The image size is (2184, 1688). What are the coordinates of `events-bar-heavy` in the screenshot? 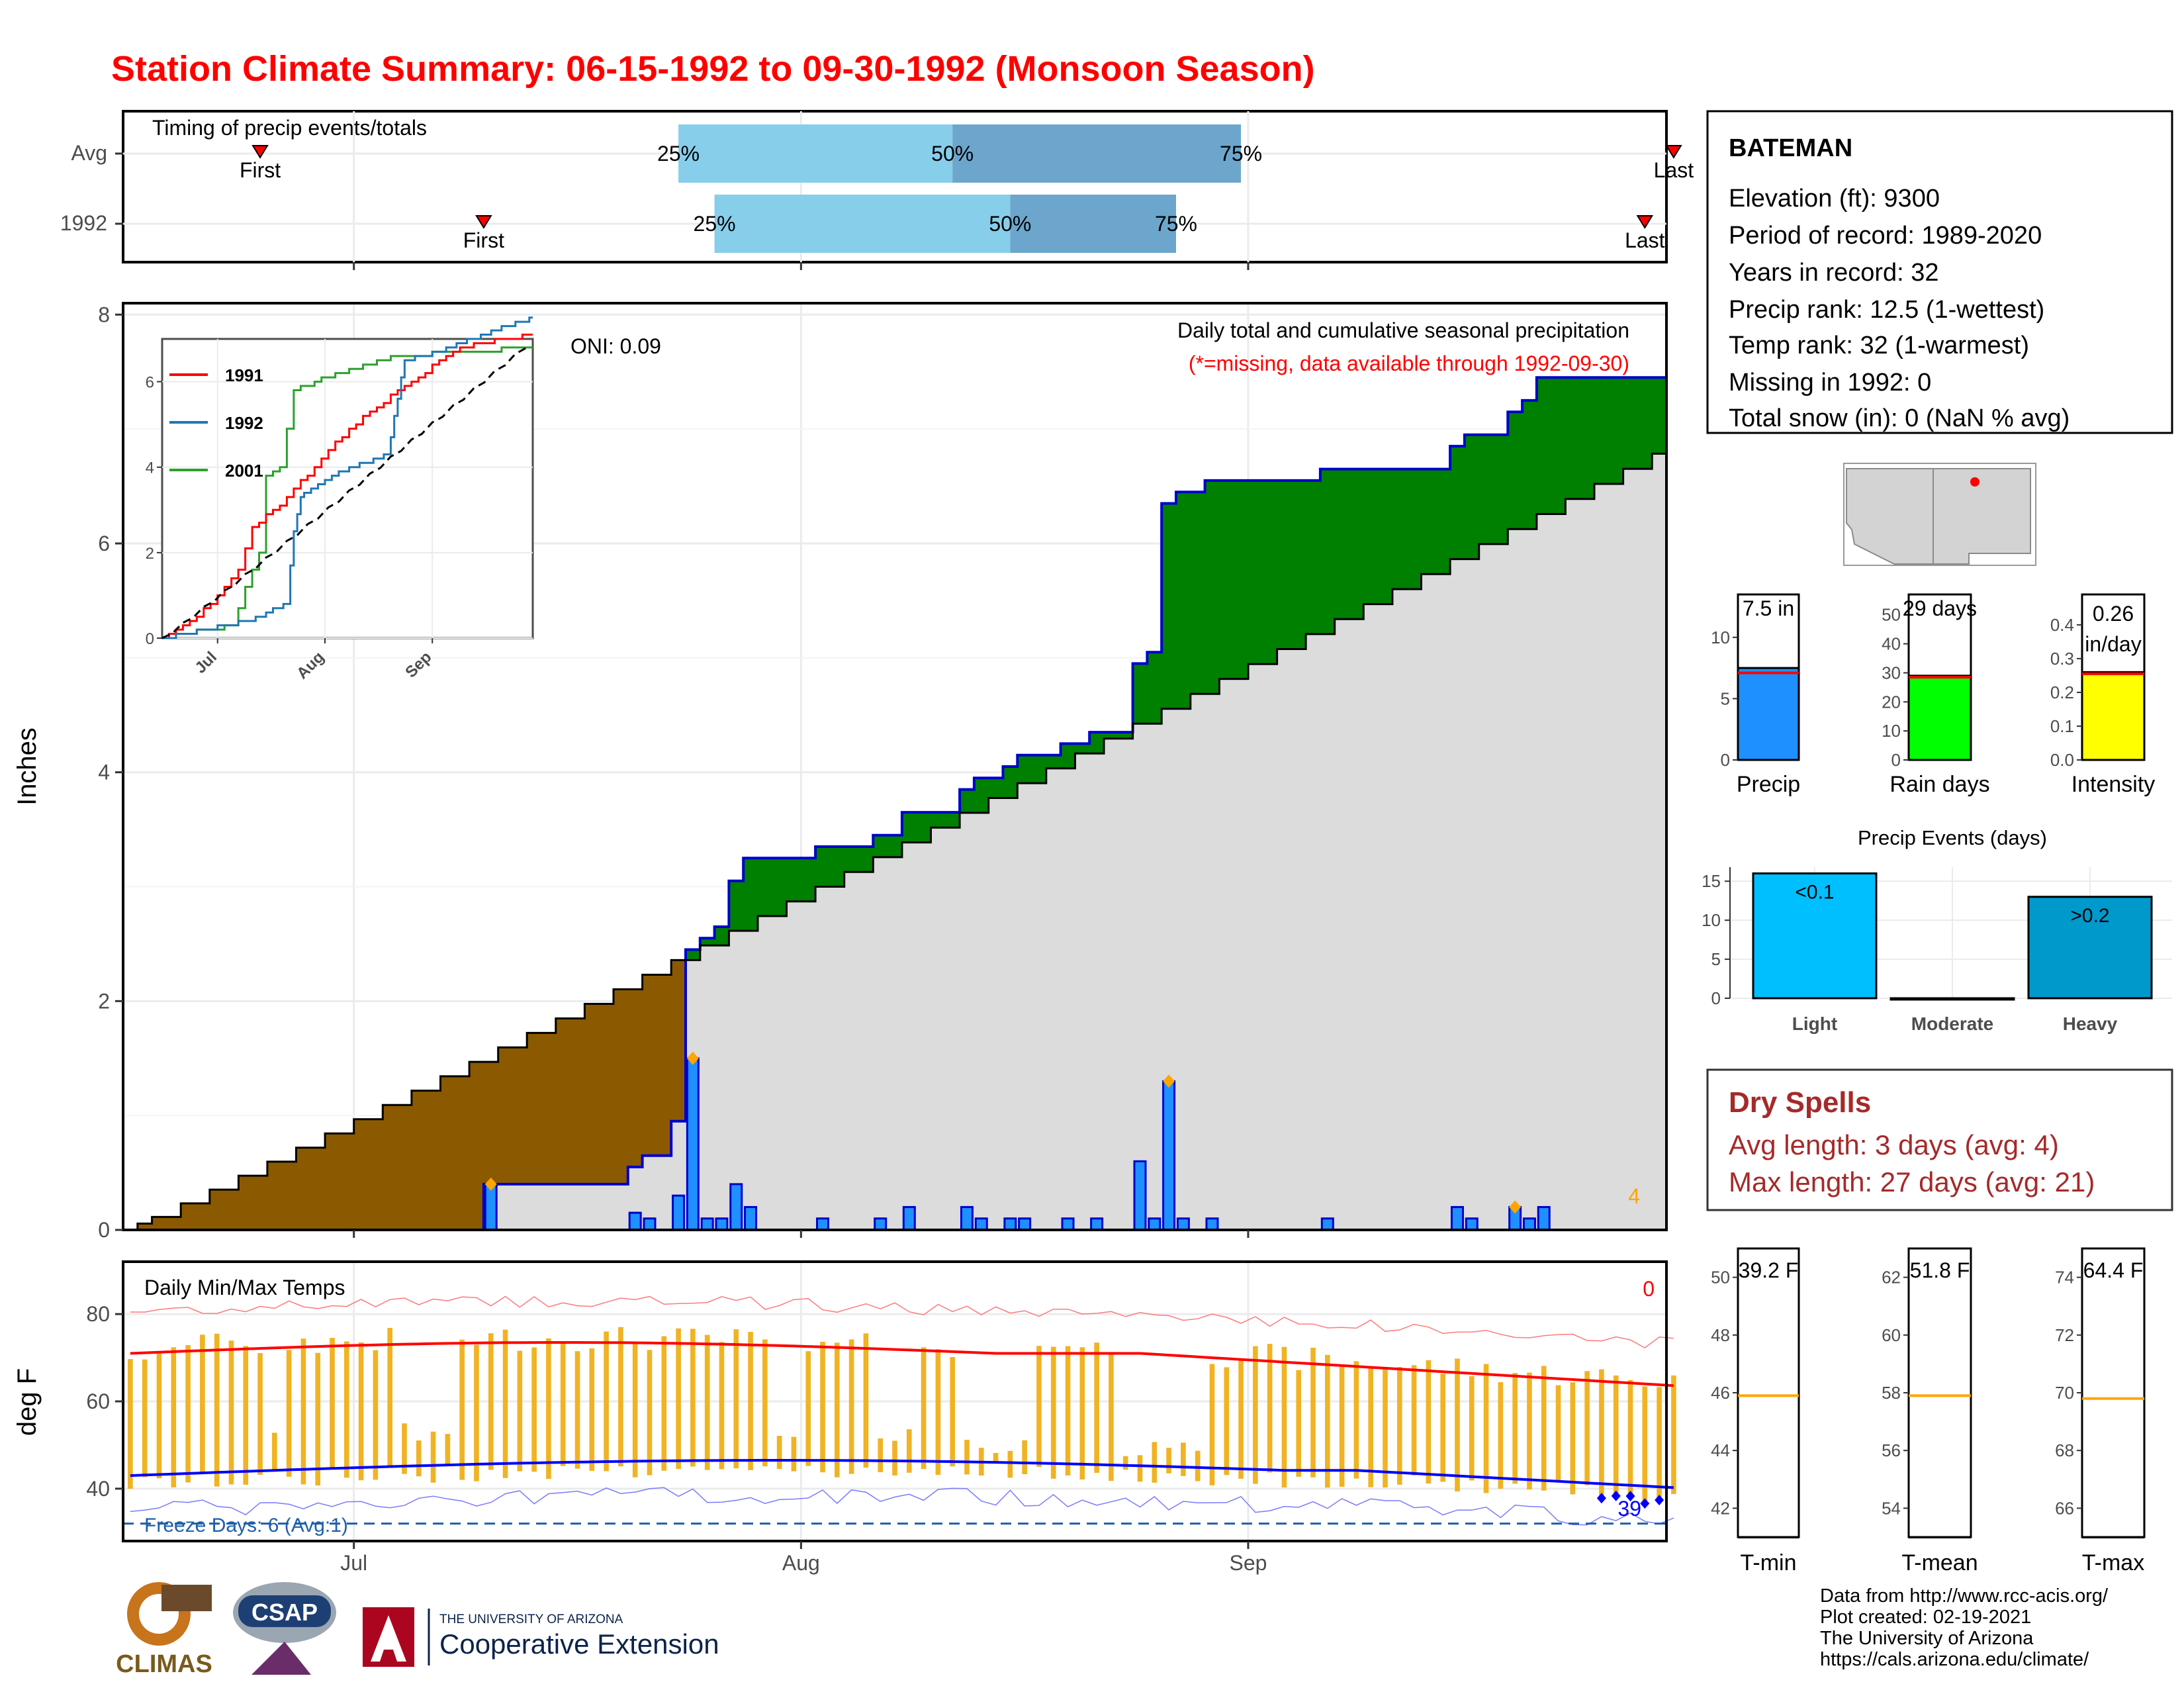 It's located at (2090, 948).